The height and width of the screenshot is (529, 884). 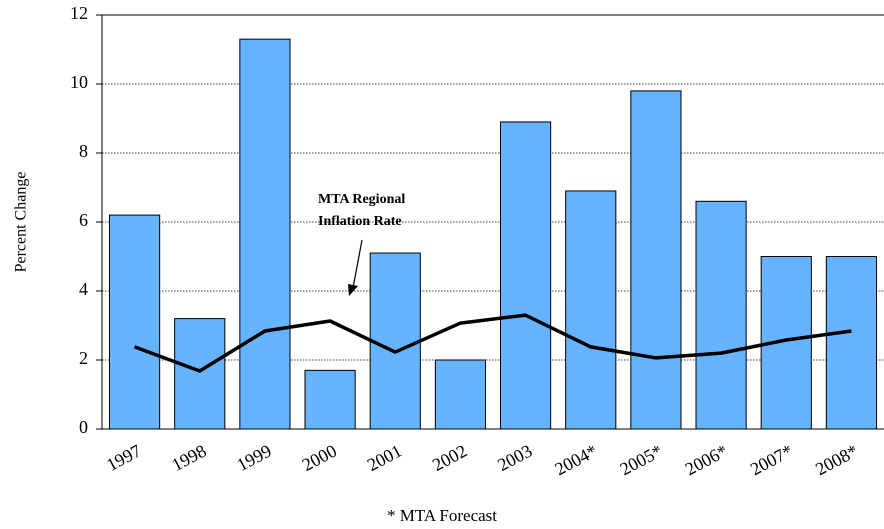 What do you see at coordinates (514, 458) in the screenshot?
I see `x-tick-label: 2003` at bounding box center [514, 458].